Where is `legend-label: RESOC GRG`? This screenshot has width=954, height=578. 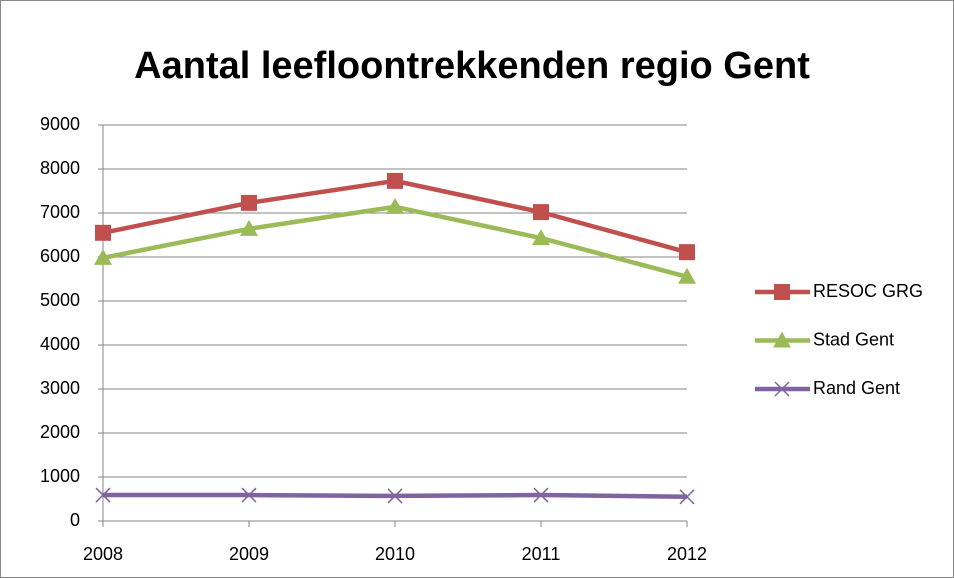
legend-label: RESOC GRG is located at coordinates (868, 291).